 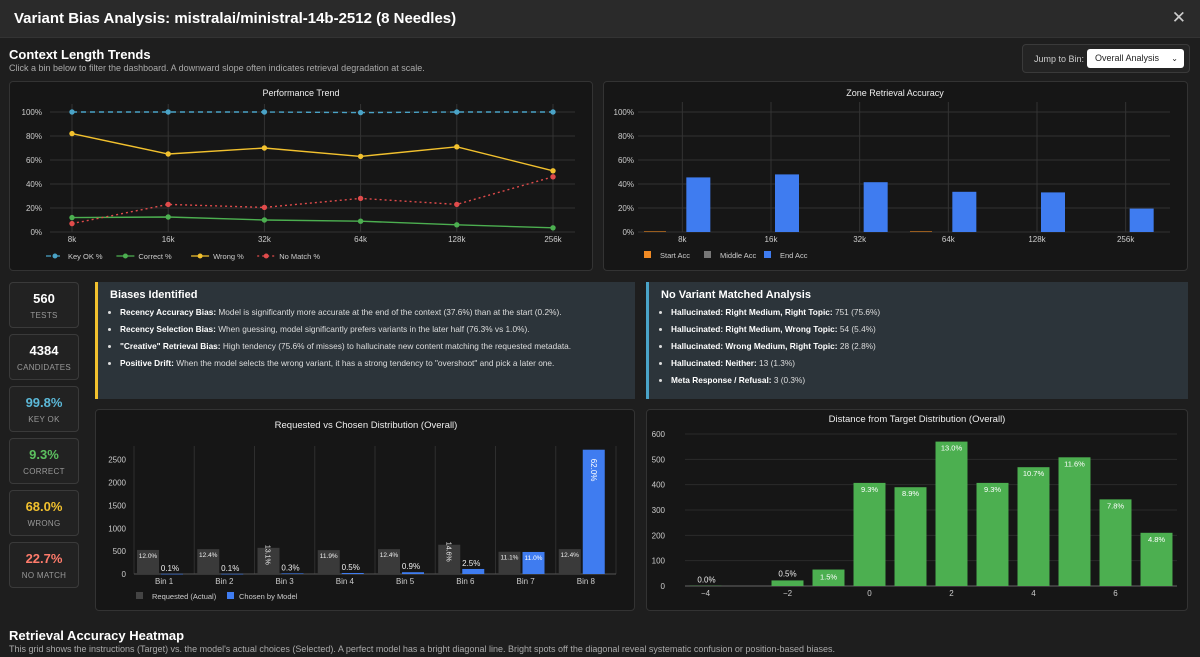 What do you see at coordinates (663, 586) in the screenshot?
I see `y-tick-label: 0` at bounding box center [663, 586].